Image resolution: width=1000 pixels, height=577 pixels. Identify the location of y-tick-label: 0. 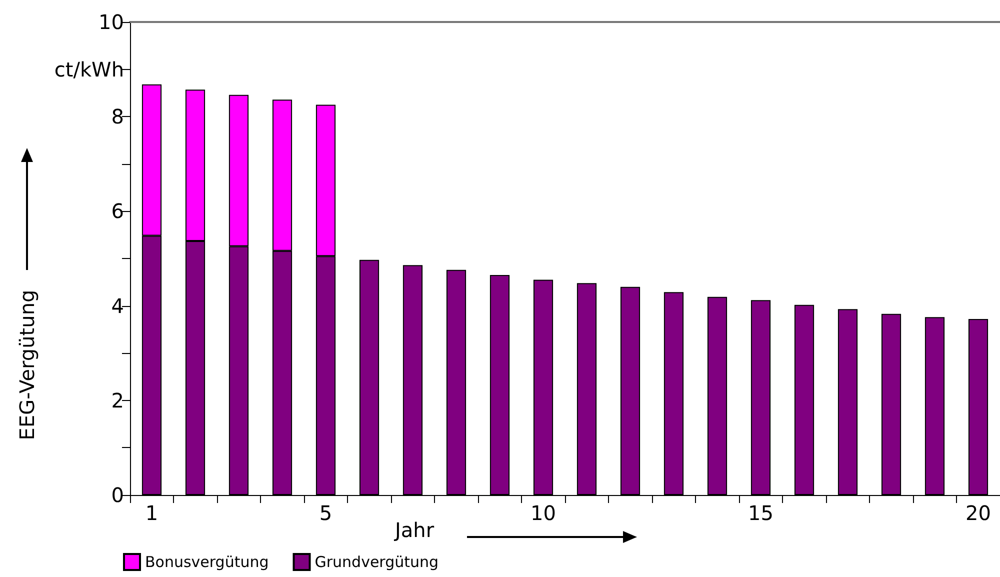
(117, 495).